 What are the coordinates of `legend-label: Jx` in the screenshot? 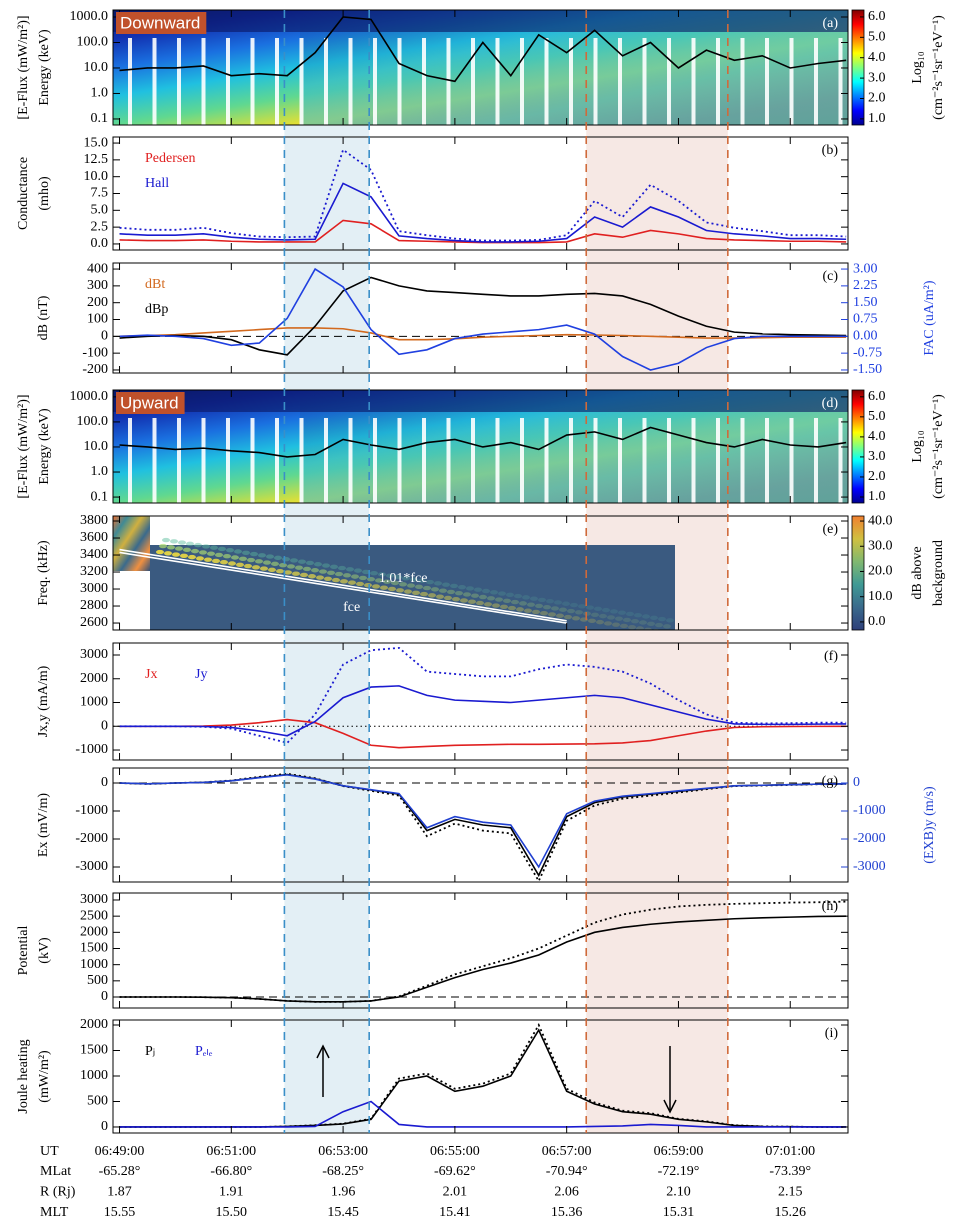 It's located at (151, 674).